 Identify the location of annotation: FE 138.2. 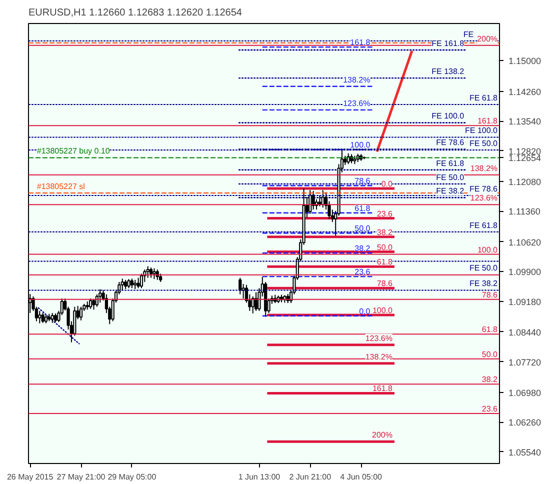
(448, 71).